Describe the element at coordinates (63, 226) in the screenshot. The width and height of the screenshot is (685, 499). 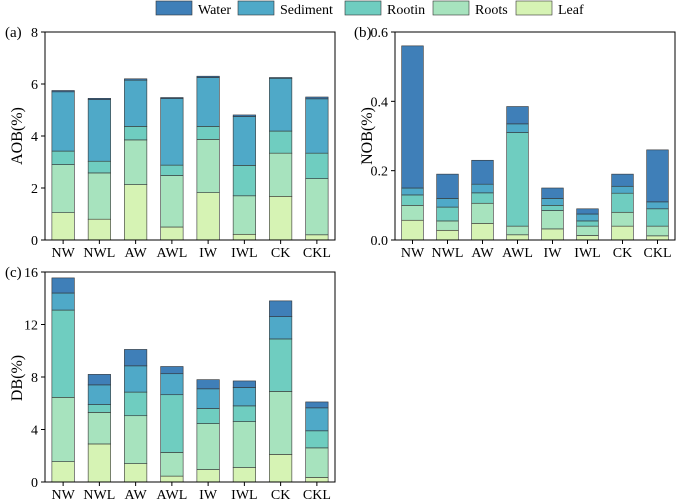
I see `bar-nw-leaf` at that location.